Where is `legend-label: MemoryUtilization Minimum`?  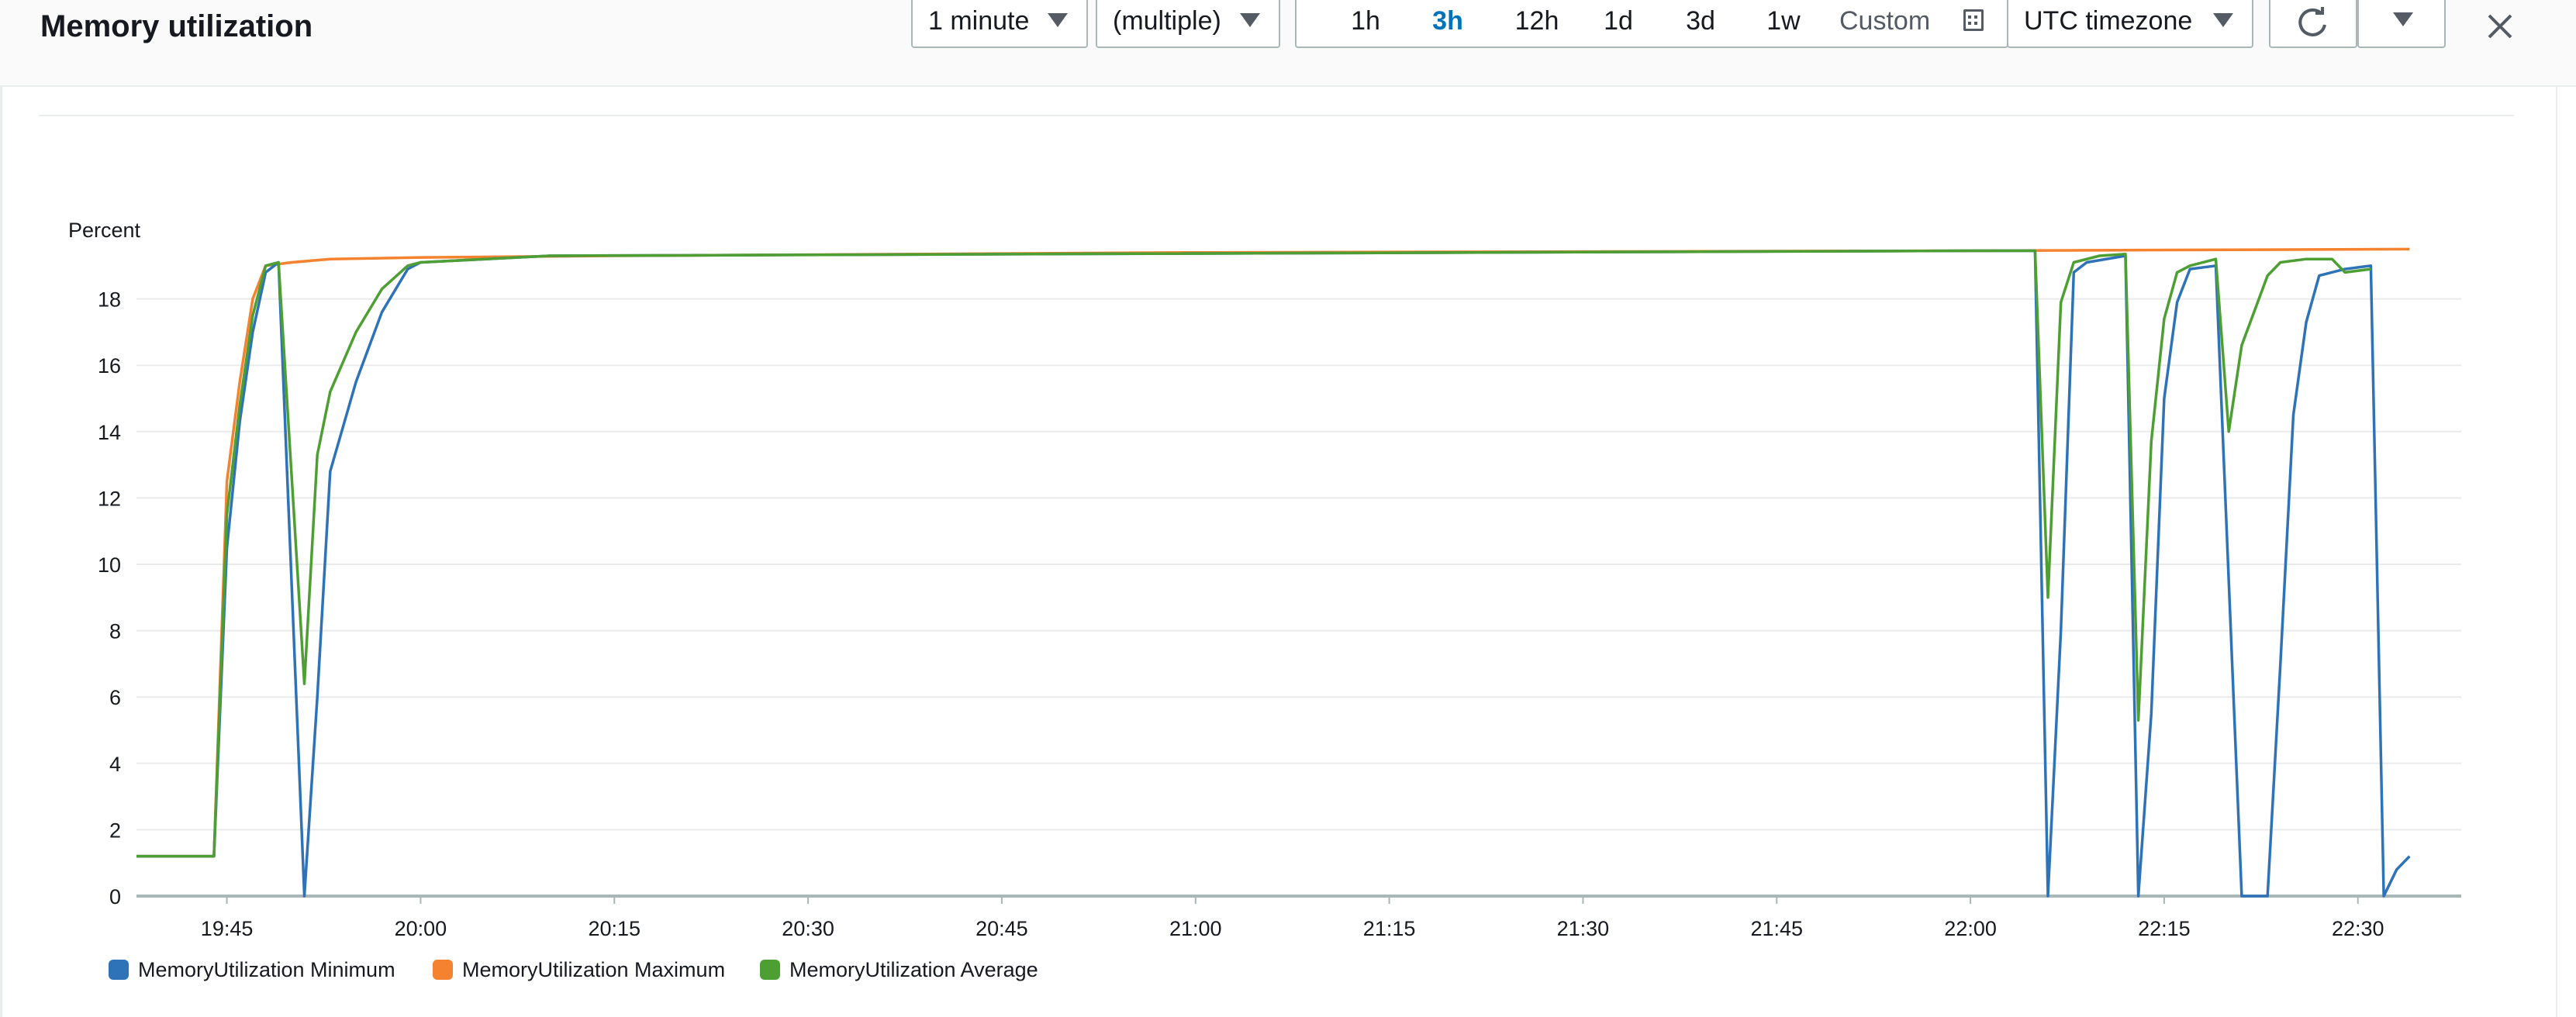 legend-label: MemoryUtilization Minimum is located at coordinates (266, 970).